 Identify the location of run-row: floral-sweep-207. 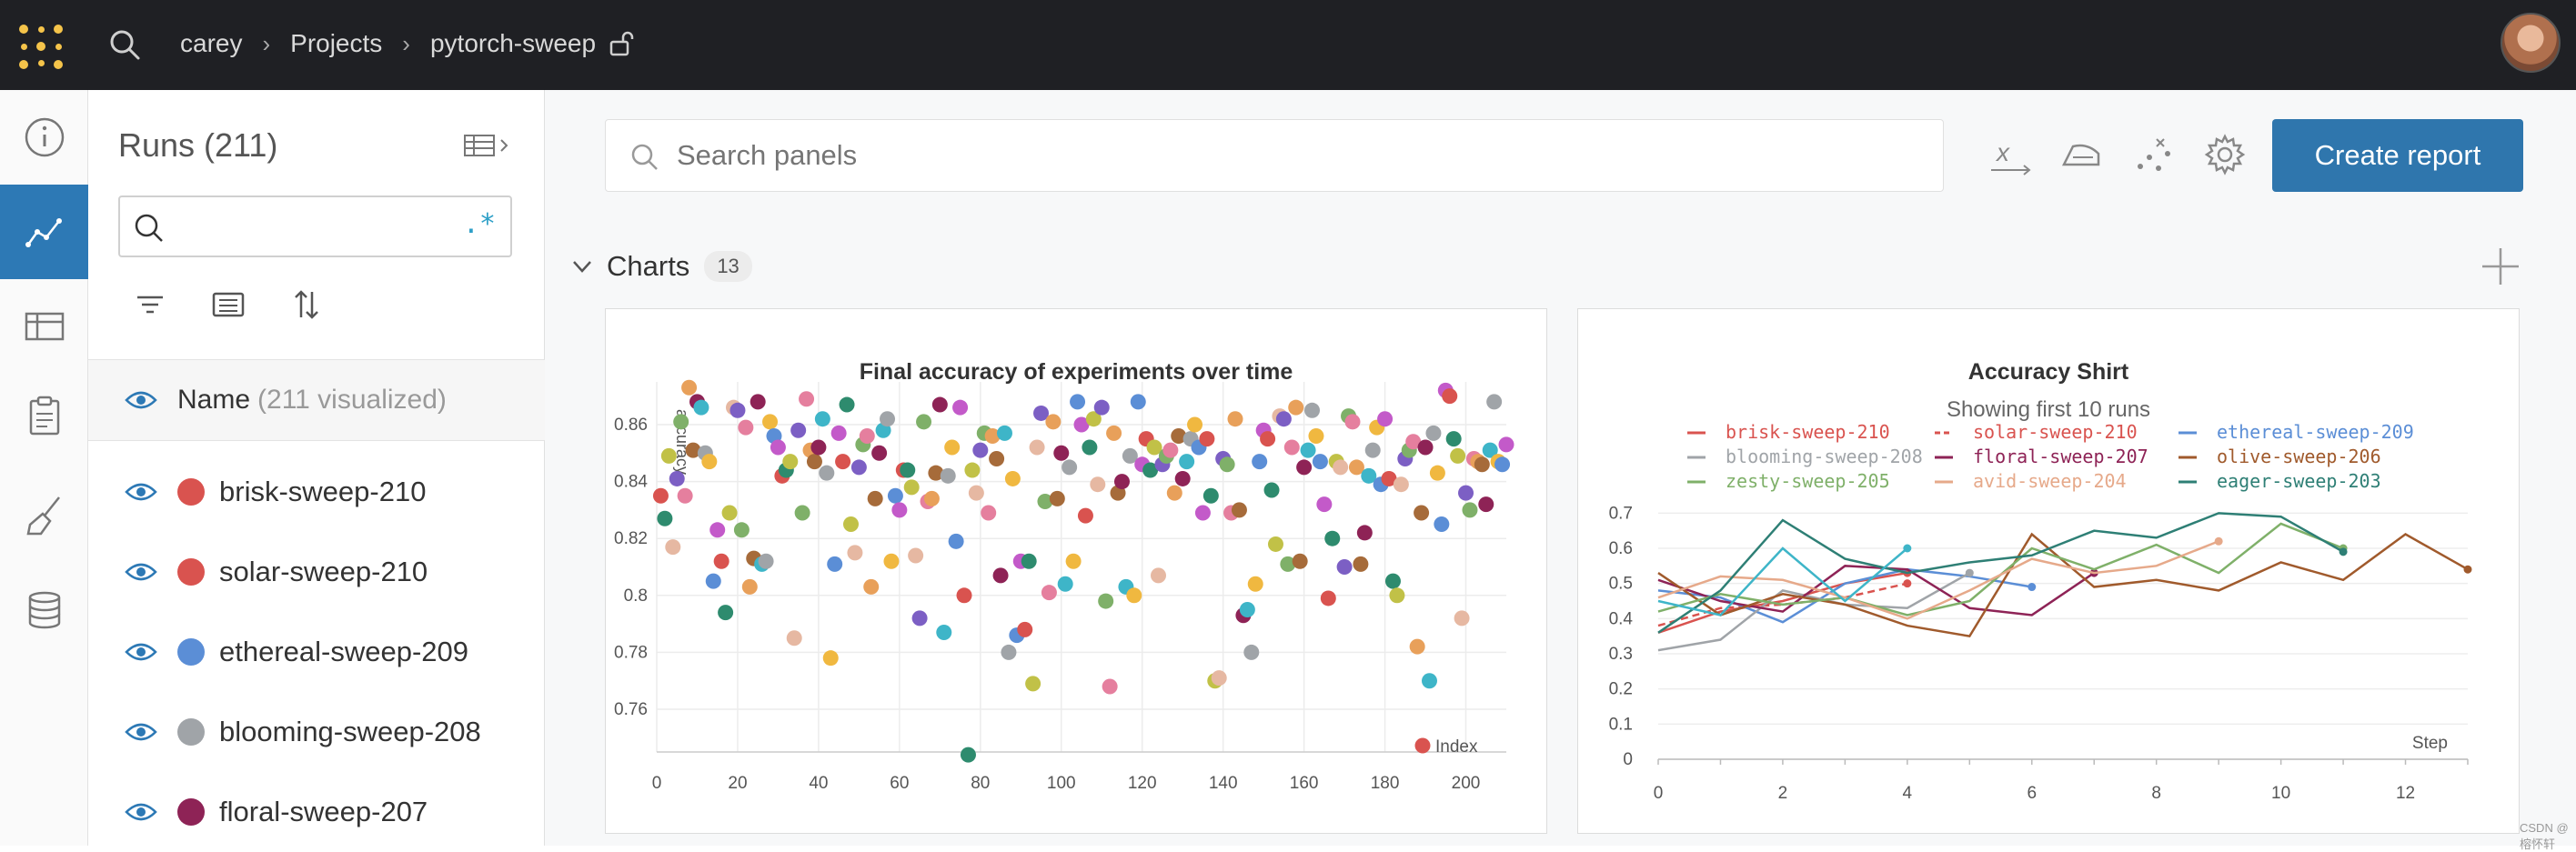
(316, 812).